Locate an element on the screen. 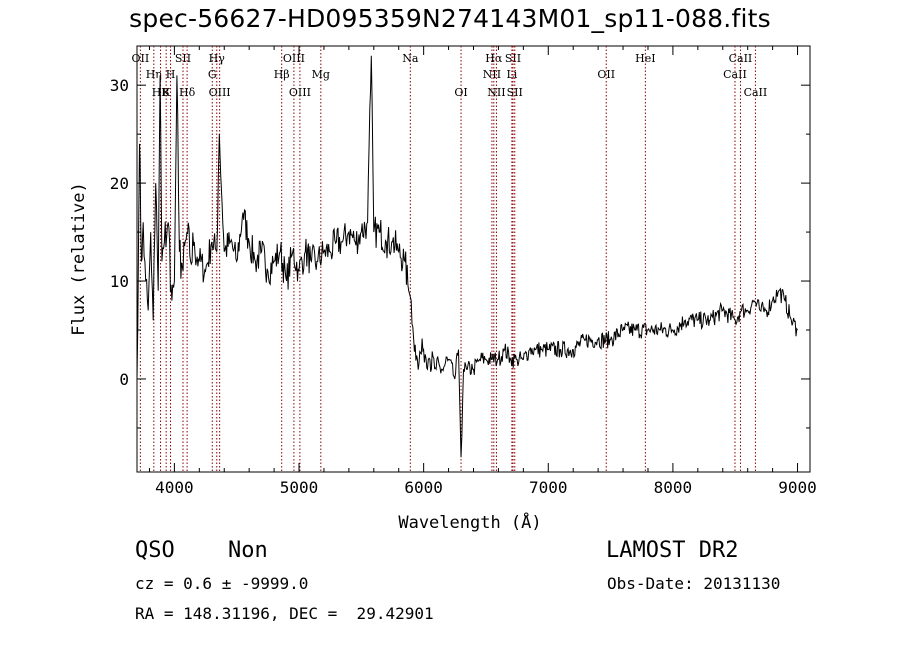 The image size is (900, 649). line-marker-label: H is located at coordinates (171, 74).